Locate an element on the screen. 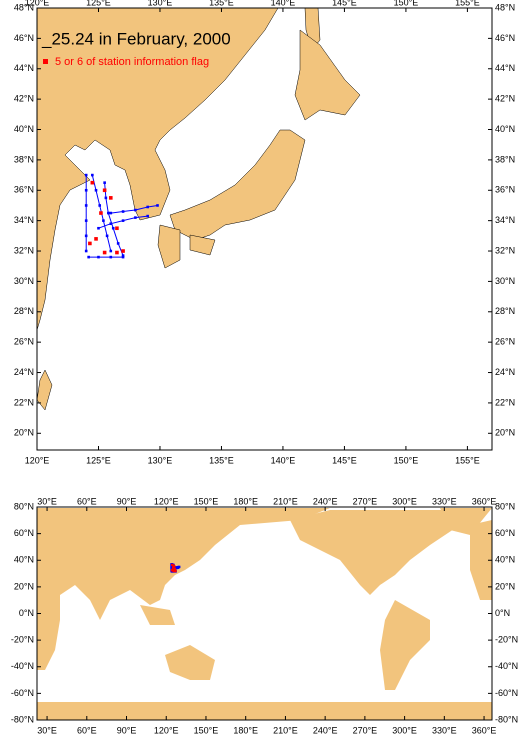 The width and height of the screenshot is (529, 755). x-tick-label: 210°E is located at coordinates (285, 730).